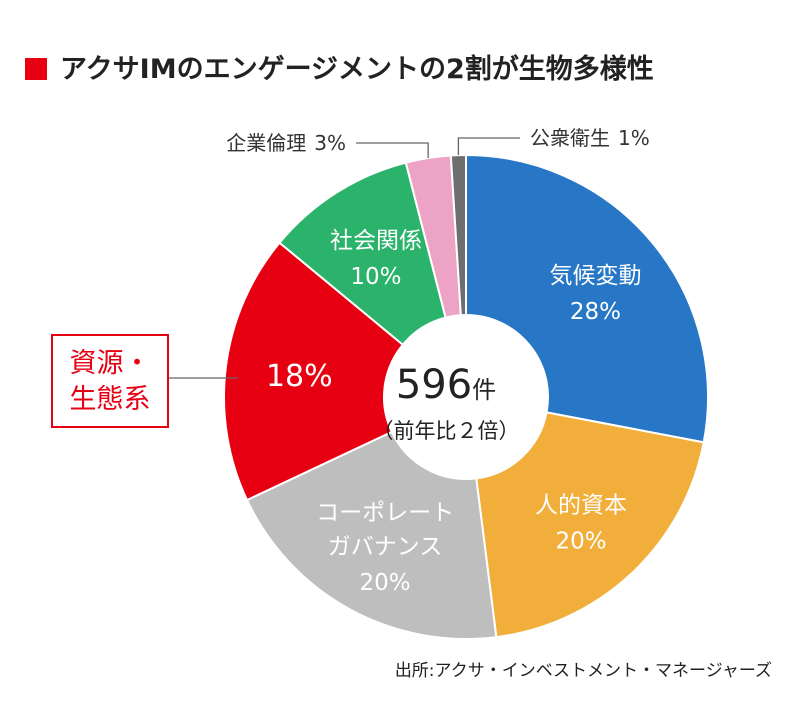 The image size is (800, 704). Describe the element at coordinates (357, 69) in the screenshot. I see `chart-title: アクサIMのエンゲージメントの2割が生物多様性` at that location.